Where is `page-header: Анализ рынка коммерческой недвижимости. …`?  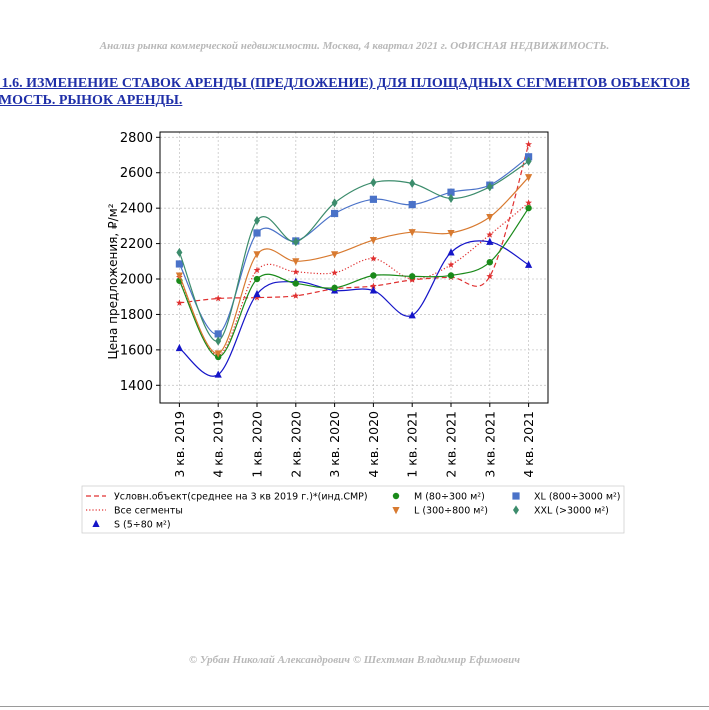 page-header: Анализ рынка коммерческой недвижимости. … is located at coordinates (354, 46).